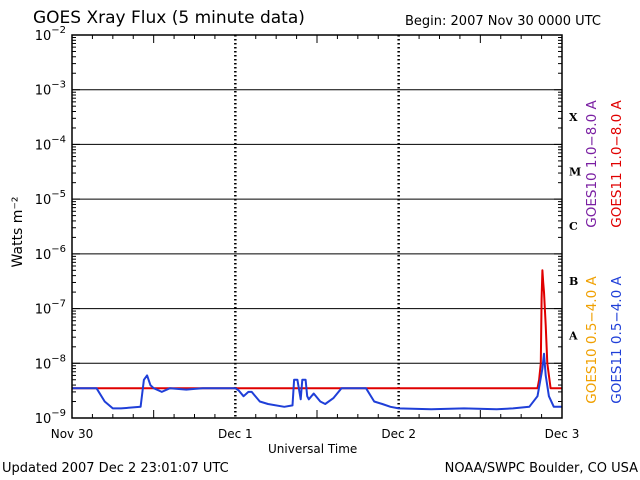 The image size is (640, 480). I want to click on y-tick-label: 10⁻⁵, so click(50, 198).